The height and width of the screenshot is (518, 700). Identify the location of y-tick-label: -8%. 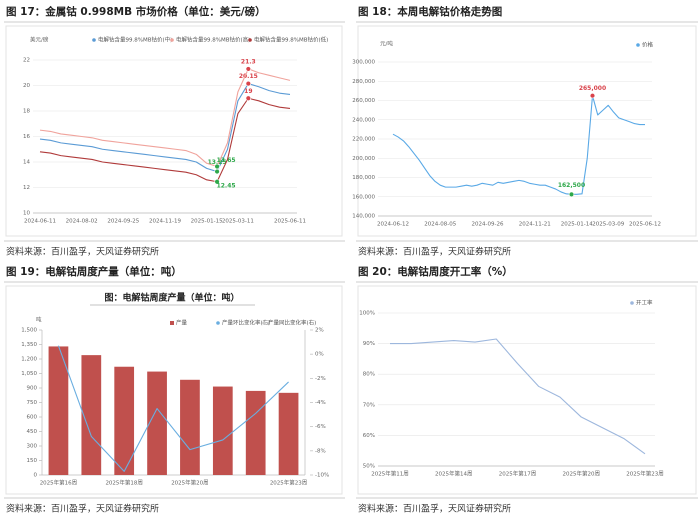
(320, 451).